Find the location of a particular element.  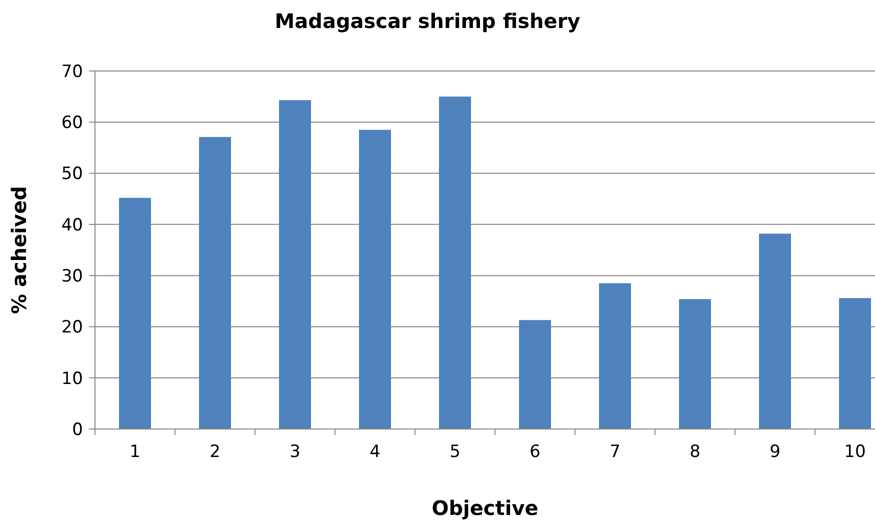

x-tick-label: 3 is located at coordinates (295, 452).